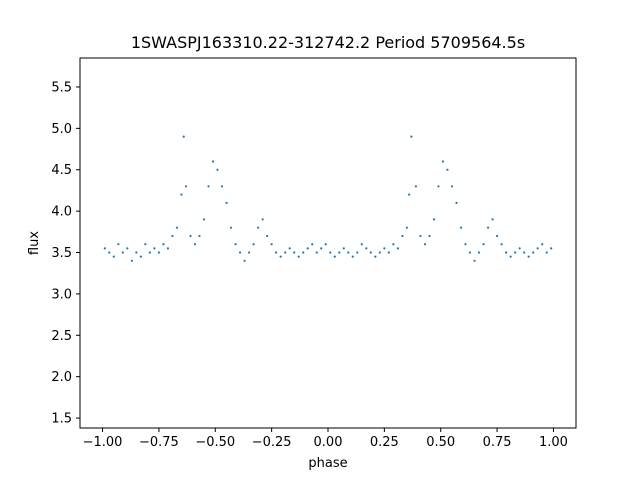 The width and height of the screenshot is (640, 480). I want to click on x-tick-label: 1.00, so click(553, 442).